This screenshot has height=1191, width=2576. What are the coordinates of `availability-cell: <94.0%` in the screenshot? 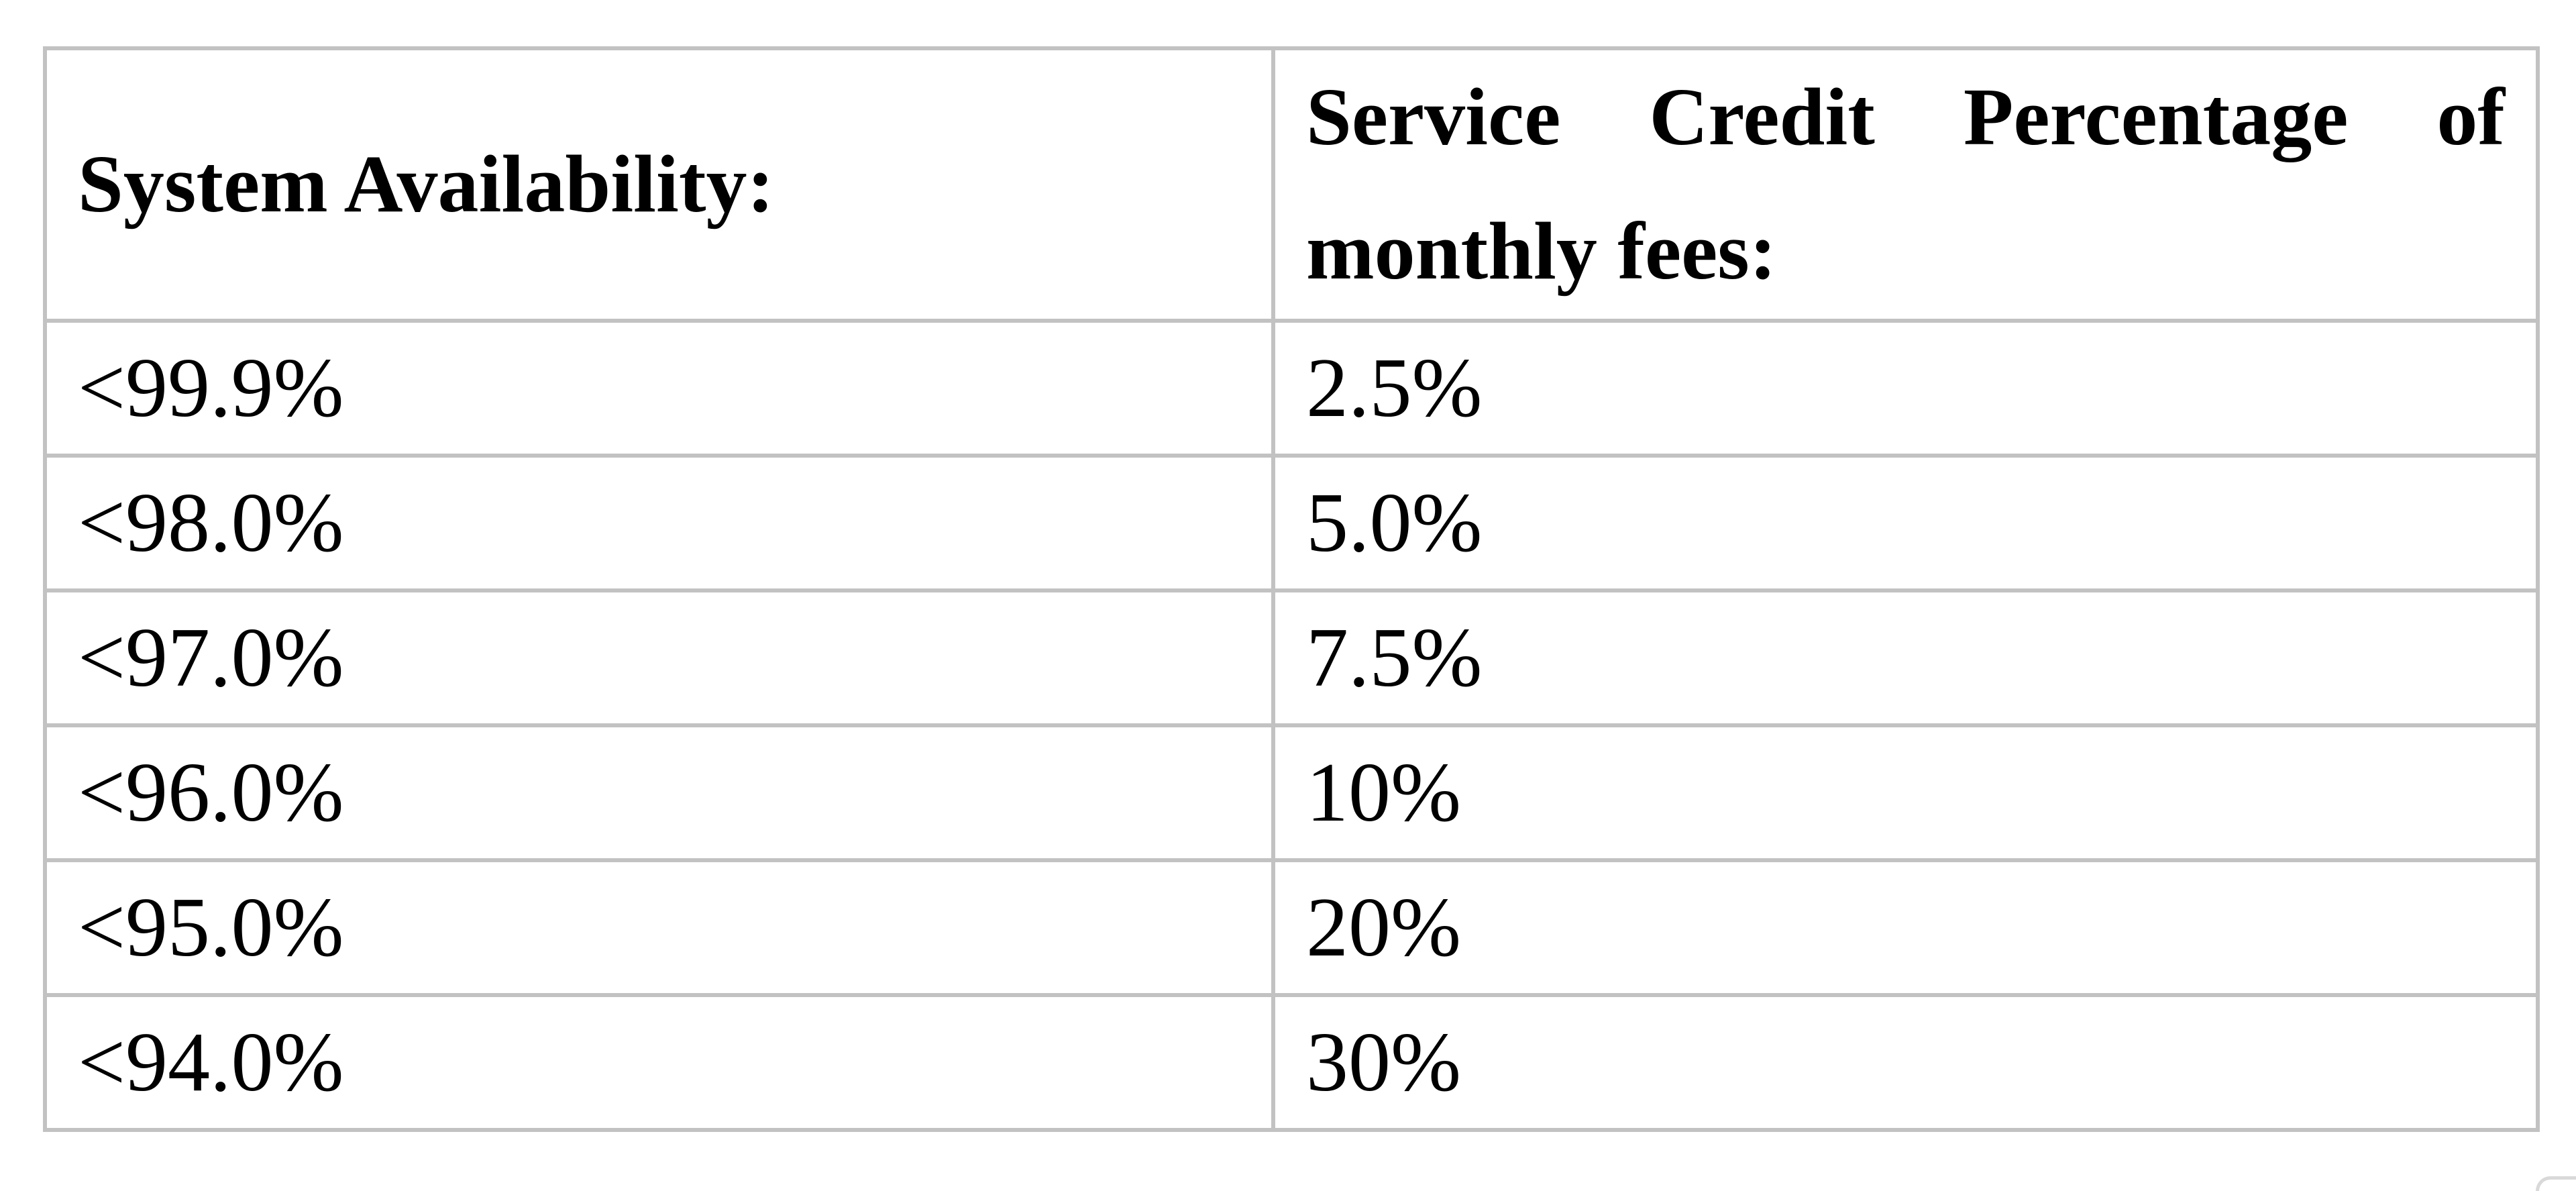 It's located at (659, 1062).